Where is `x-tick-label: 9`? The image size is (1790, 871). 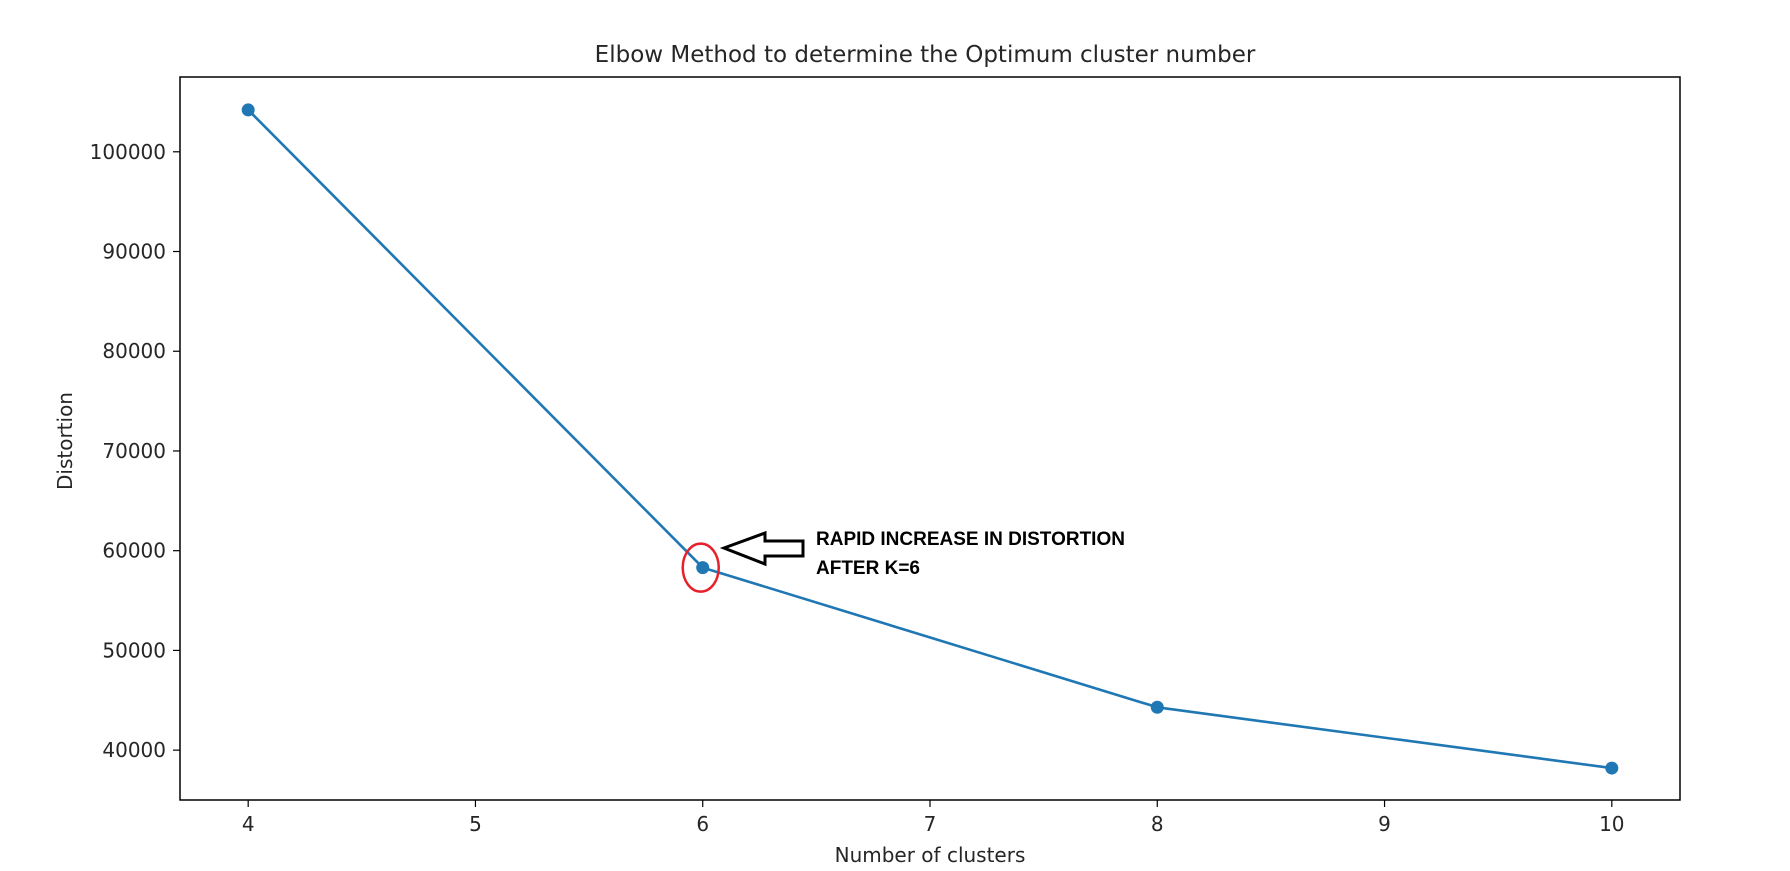
x-tick-label: 9 is located at coordinates (1384, 824).